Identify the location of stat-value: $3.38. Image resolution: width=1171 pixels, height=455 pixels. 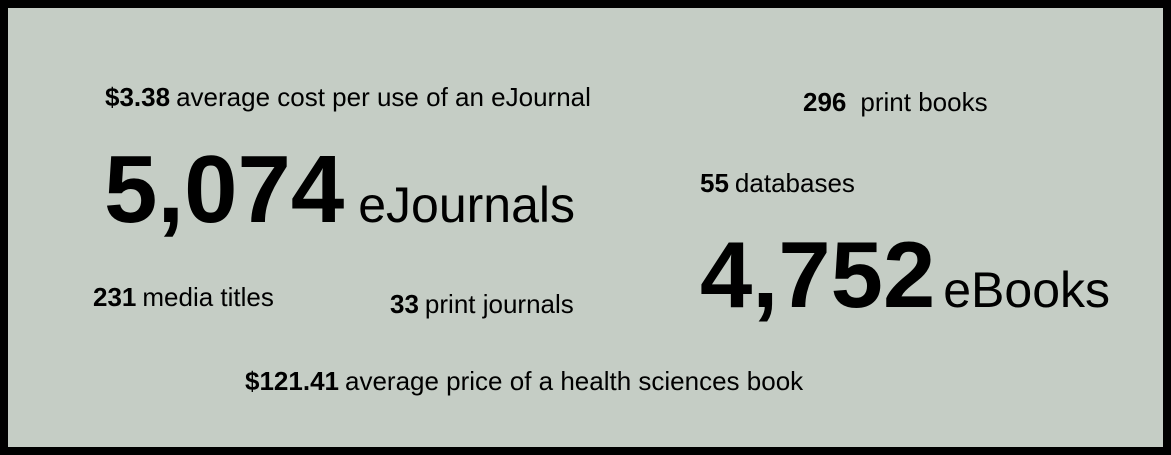
(137, 97).